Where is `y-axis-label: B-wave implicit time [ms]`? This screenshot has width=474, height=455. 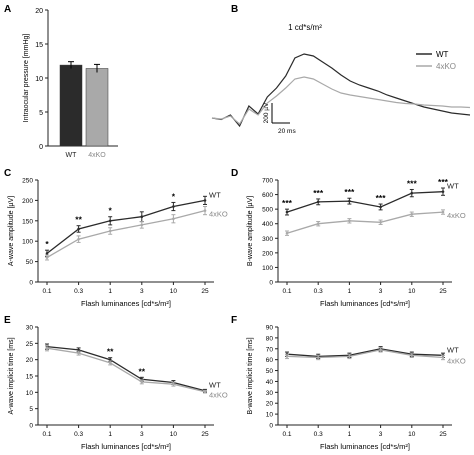 y-axis-label: B-wave implicit time [ms] is located at coordinates (250, 375).